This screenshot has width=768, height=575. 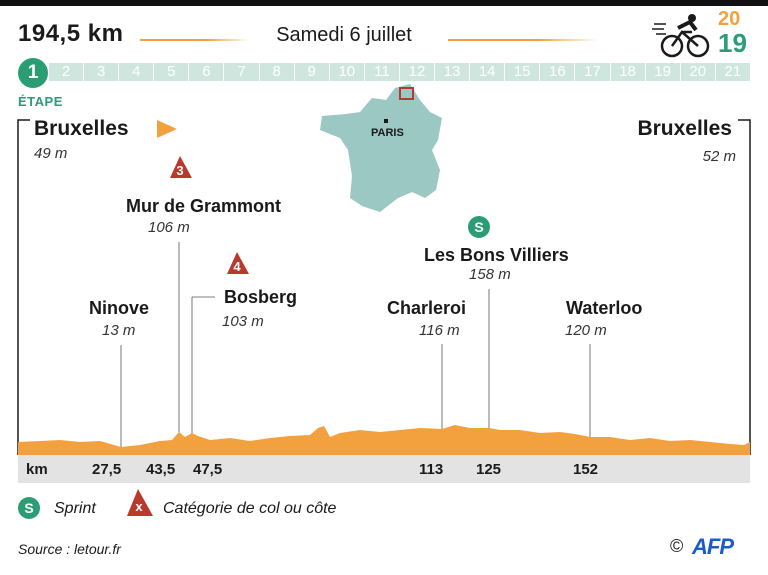 What do you see at coordinates (677, 546) in the screenshot?
I see `copyright-symbol: ©` at bounding box center [677, 546].